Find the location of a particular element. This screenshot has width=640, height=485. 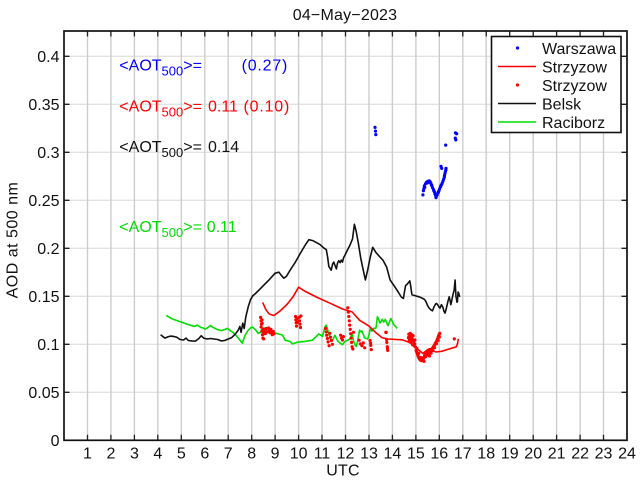

svg-text: 0.25 is located at coordinates (43, 201).